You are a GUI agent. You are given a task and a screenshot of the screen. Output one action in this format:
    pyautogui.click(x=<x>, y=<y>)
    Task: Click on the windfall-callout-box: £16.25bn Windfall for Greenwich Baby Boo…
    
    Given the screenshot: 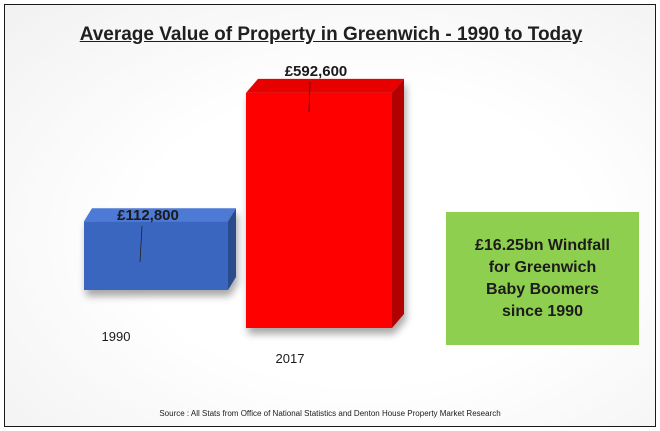 What is the action you would take?
    pyautogui.click(x=542, y=278)
    